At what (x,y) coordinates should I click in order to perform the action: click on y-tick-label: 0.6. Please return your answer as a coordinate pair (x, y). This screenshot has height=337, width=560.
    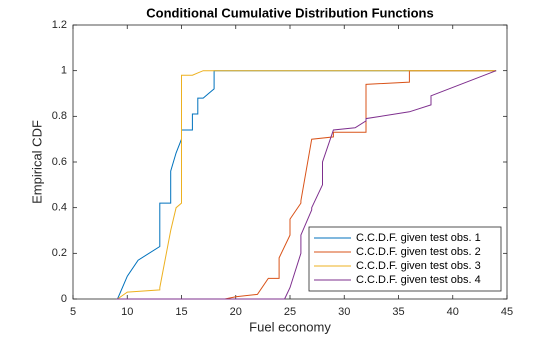
    Looking at the image, I should click on (59, 162).